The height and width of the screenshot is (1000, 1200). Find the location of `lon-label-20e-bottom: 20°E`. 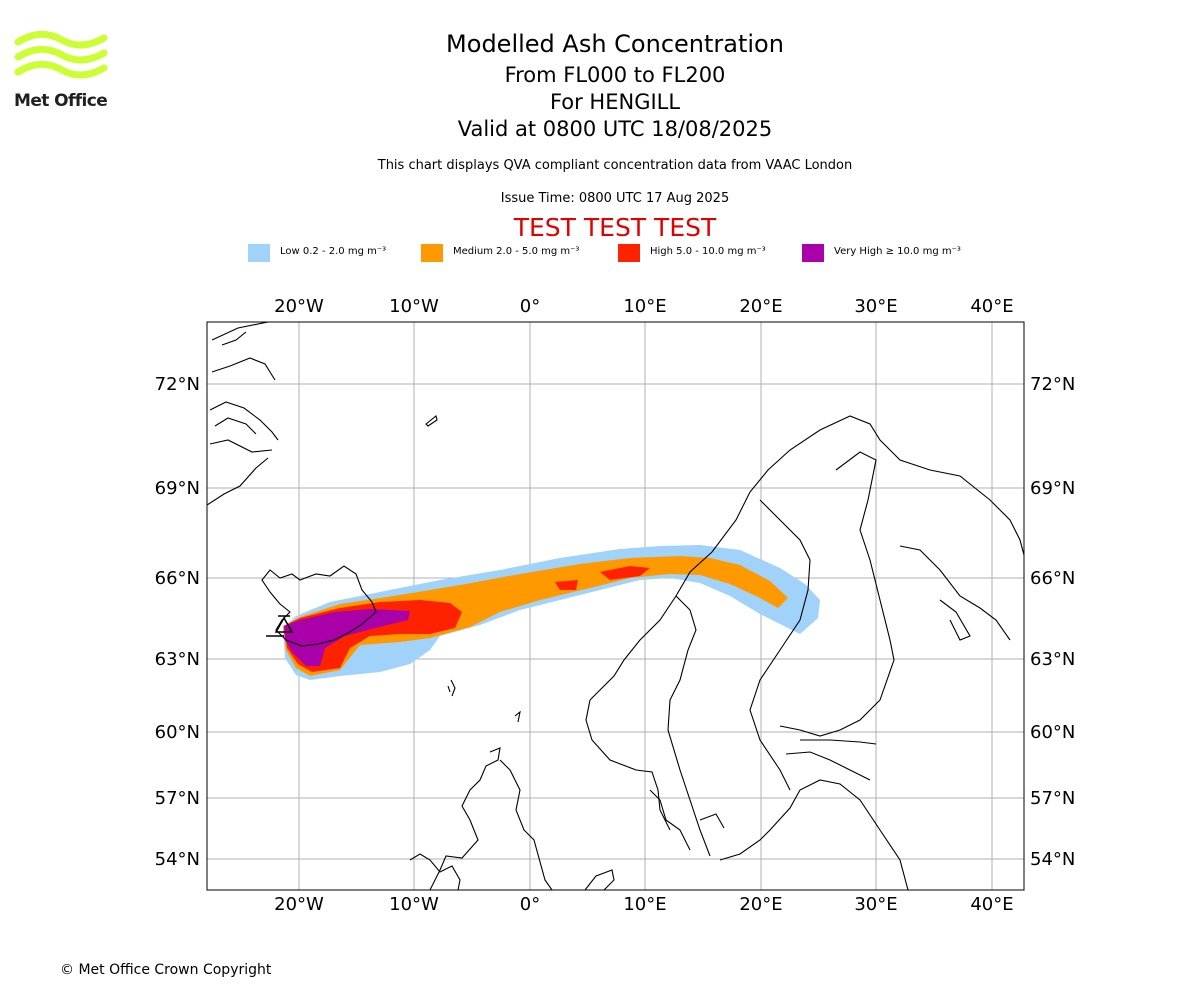

lon-label-20e-bottom: 20°E is located at coordinates (760, 904).